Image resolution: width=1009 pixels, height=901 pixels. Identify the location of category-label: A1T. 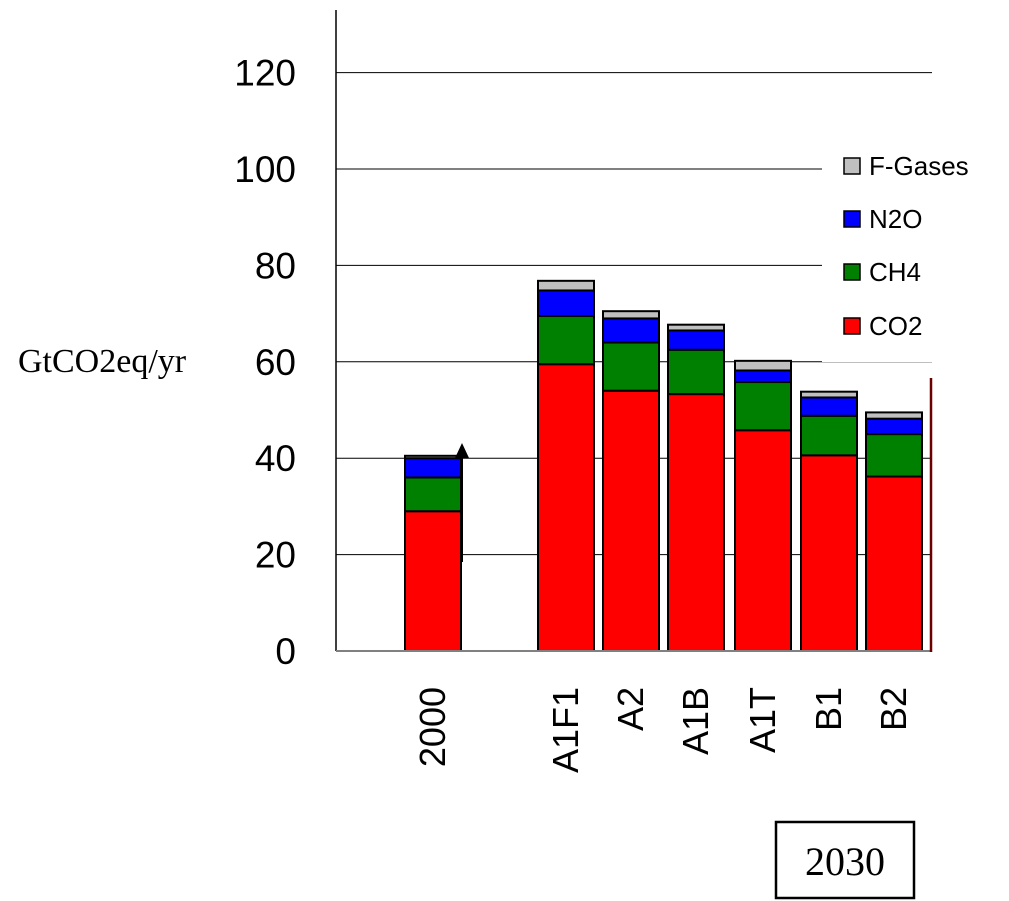
(762, 720).